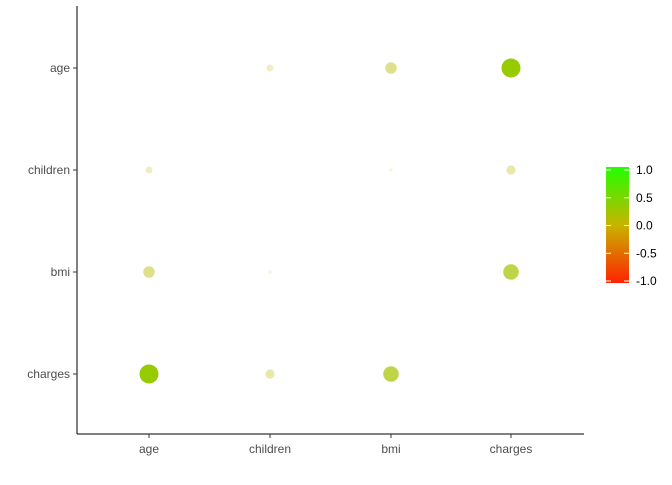 This screenshot has height=485, width=672. What do you see at coordinates (149, 170) in the screenshot?
I see `point-age-children` at bounding box center [149, 170].